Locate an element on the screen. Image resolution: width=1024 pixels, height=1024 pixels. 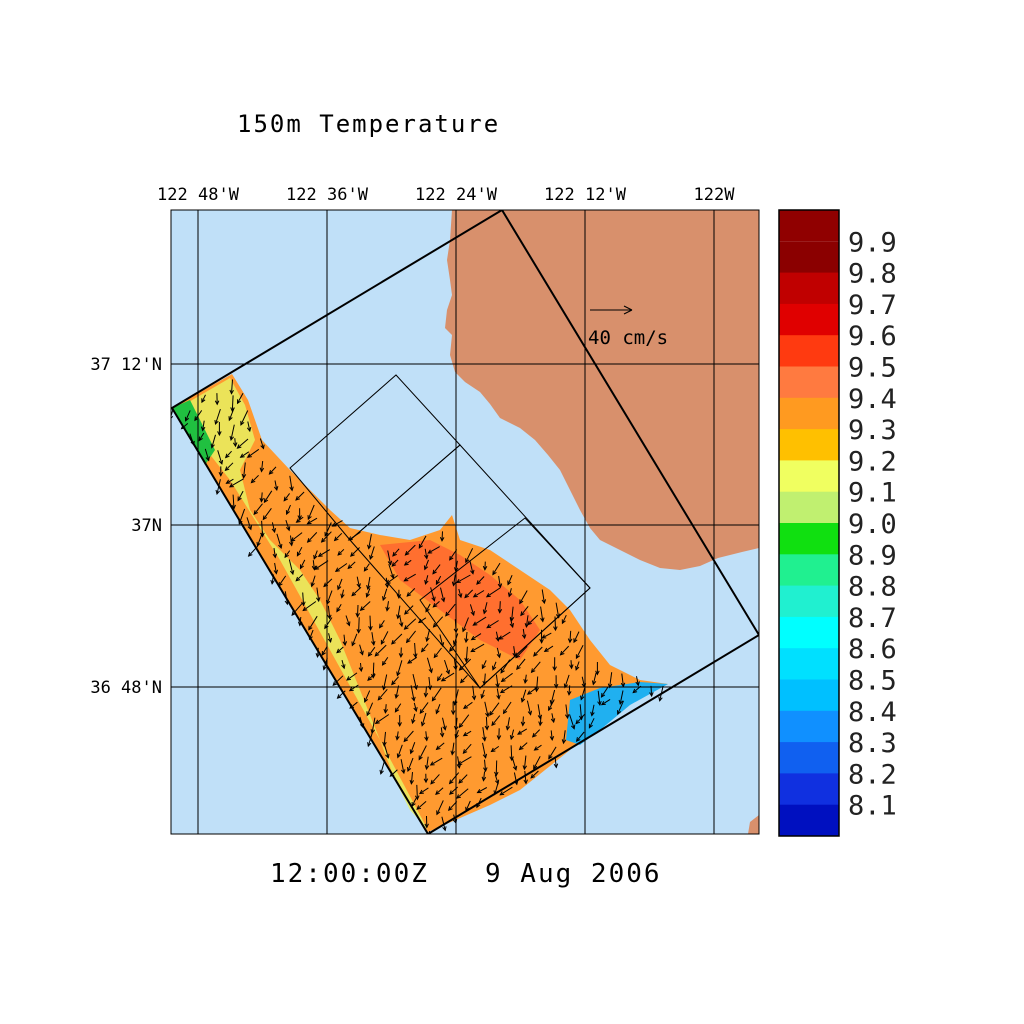
field-green-patch is located at coordinates (193, 432).